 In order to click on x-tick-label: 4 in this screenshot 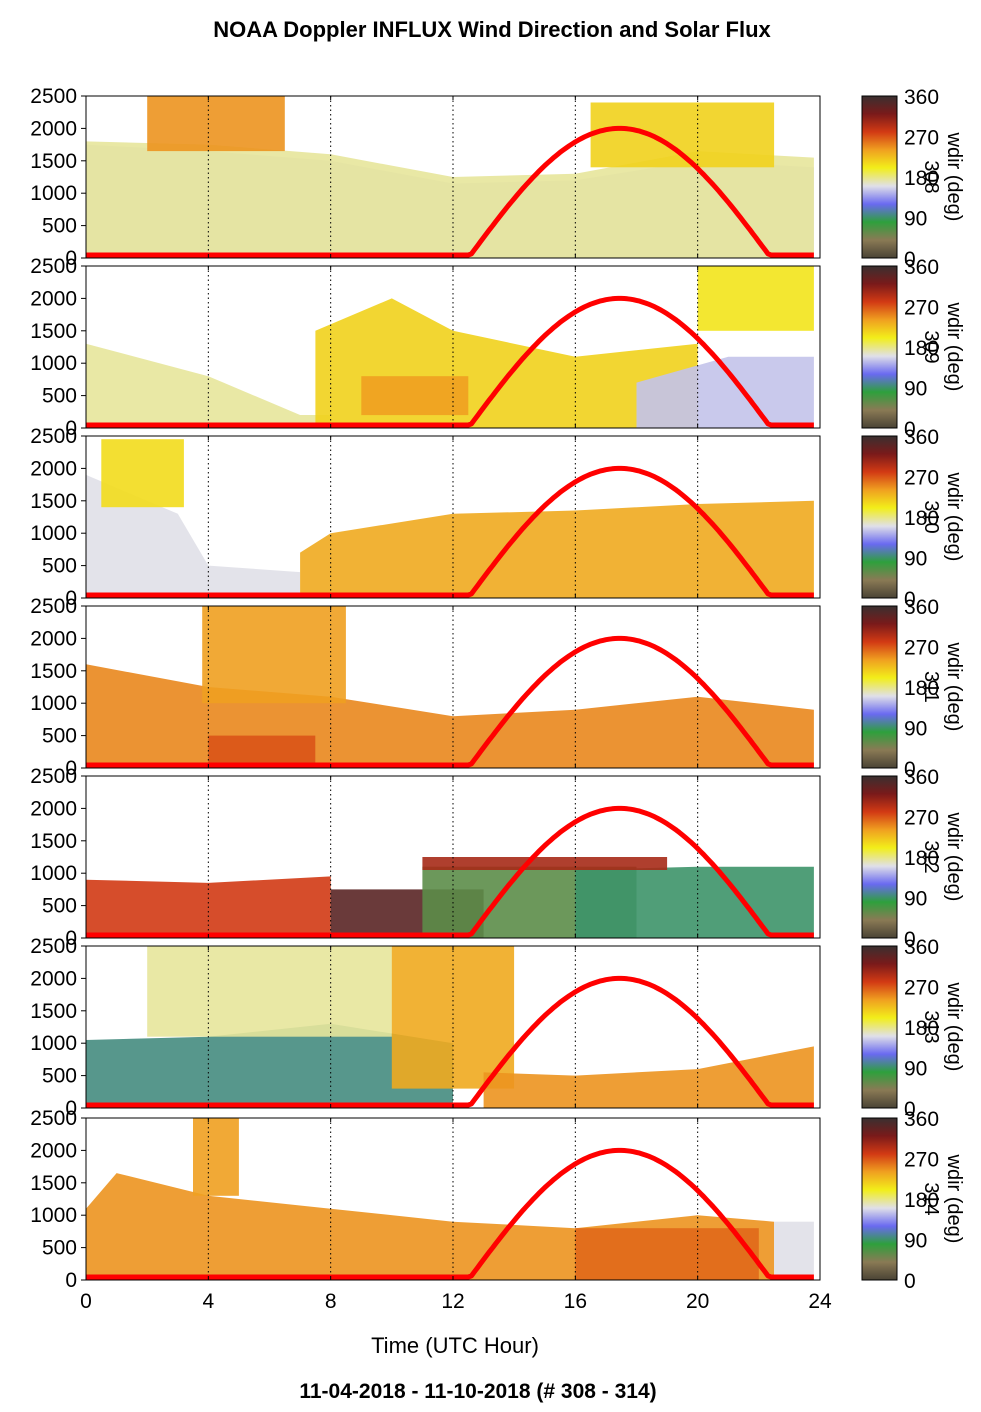, I will do `click(208, 1301)`.